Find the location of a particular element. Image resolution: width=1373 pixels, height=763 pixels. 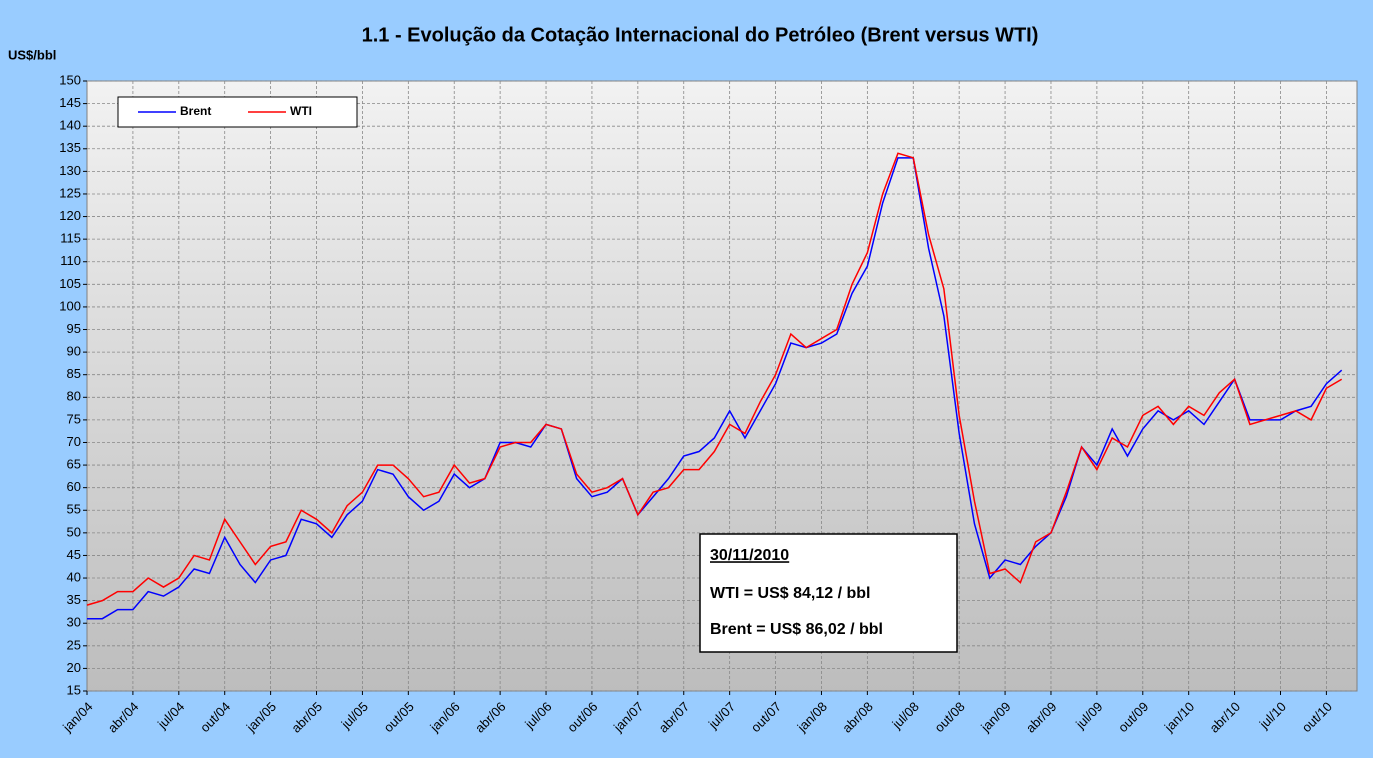

y-tick-label: 20 is located at coordinates (74, 667).